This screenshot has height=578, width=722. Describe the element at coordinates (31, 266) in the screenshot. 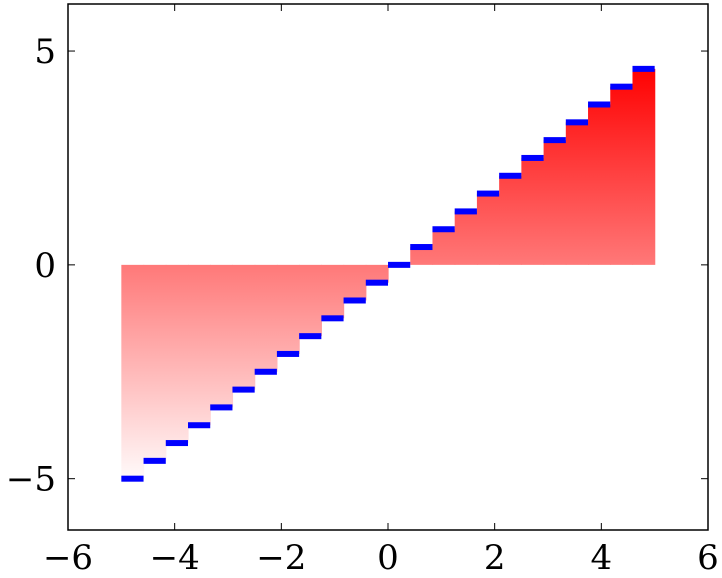

I see `y-axis-tick-labels: −5 0 5` at that location.